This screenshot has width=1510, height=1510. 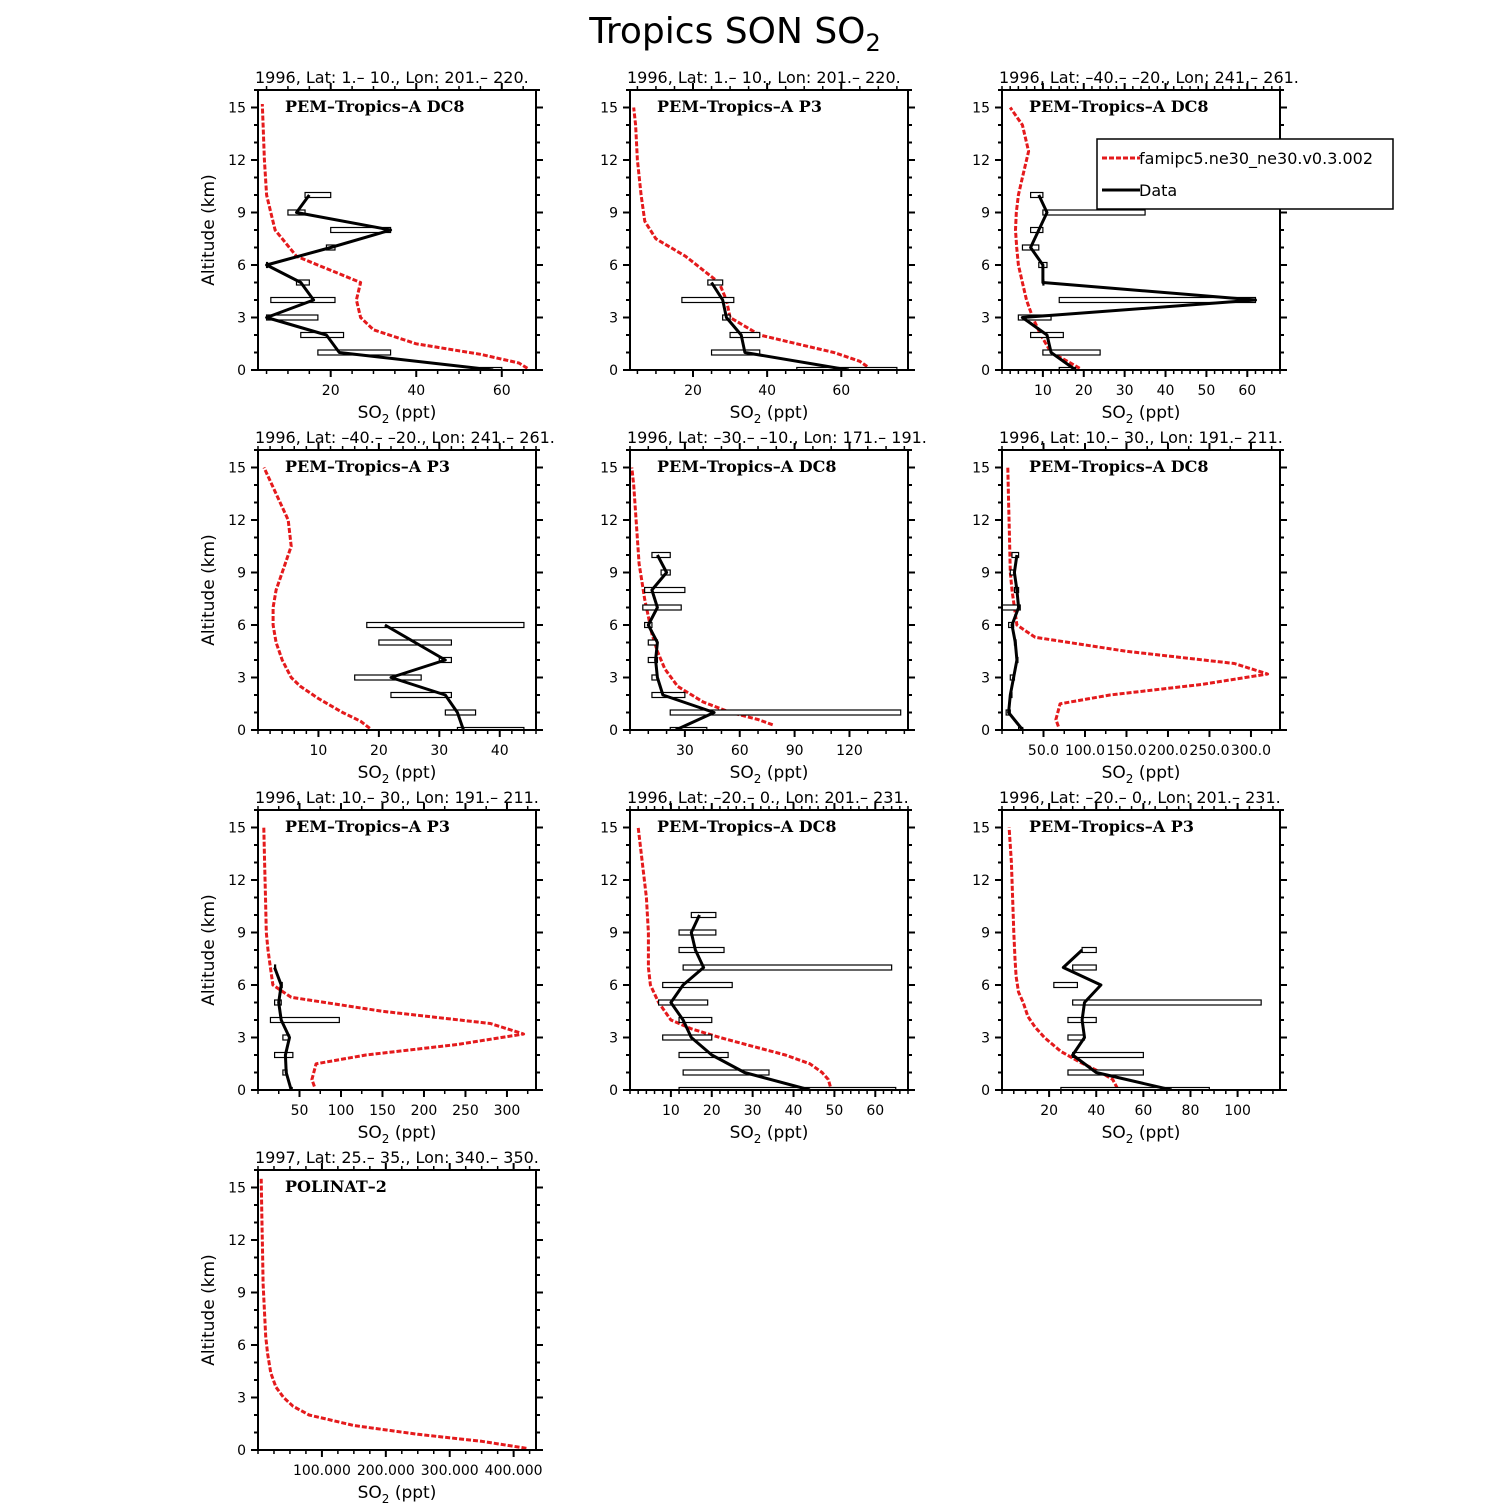 What do you see at coordinates (1237, 1111) in the screenshot?
I see `x-tick-label: 100` at bounding box center [1237, 1111].